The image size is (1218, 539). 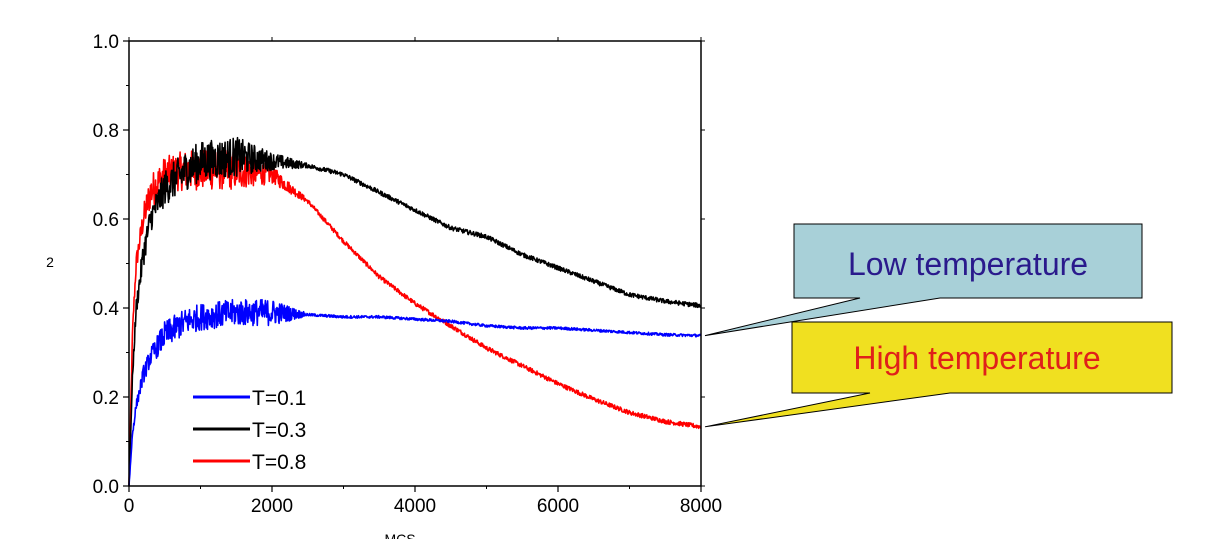 I want to click on legend-label: T=0.8, so click(x=279, y=462).